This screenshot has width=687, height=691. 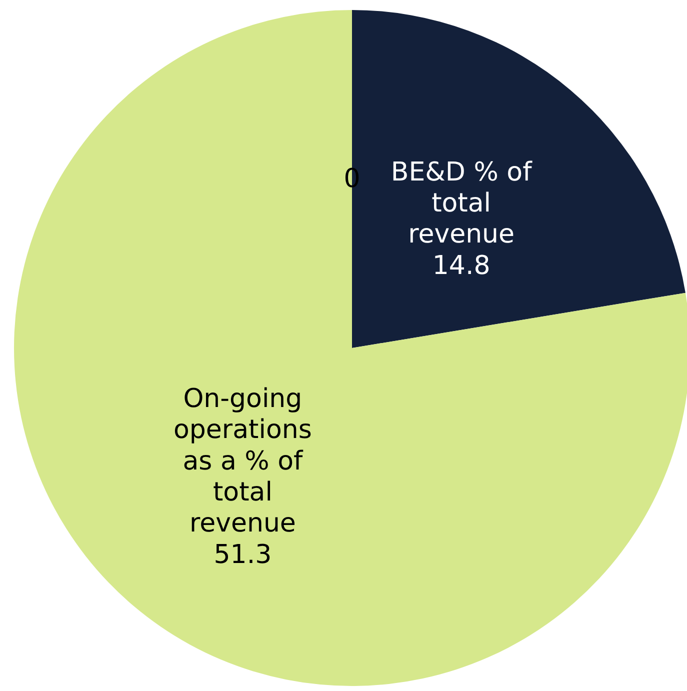 I want to click on data-label: 51.3, so click(x=243, y=555).